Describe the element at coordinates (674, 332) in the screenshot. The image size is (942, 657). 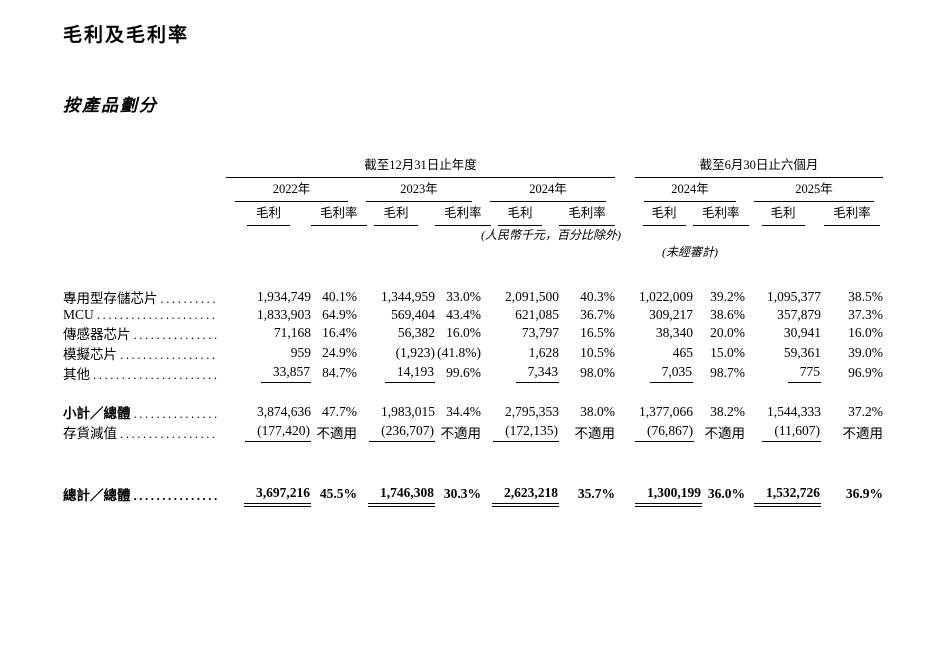
I see `cell-profit: 38,340` at that location.